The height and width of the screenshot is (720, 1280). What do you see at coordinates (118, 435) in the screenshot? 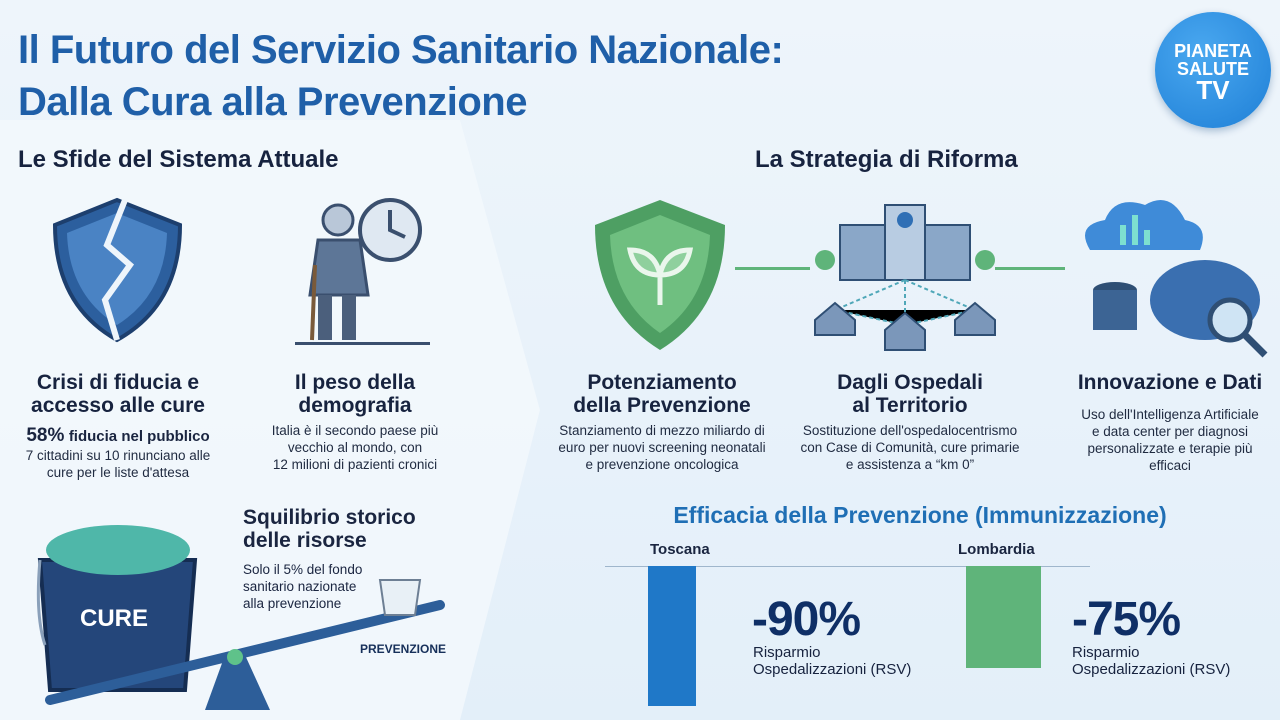
I see `card-trust-stat: 58% fiducia nel pubblico` at bounding box center [118, 435].